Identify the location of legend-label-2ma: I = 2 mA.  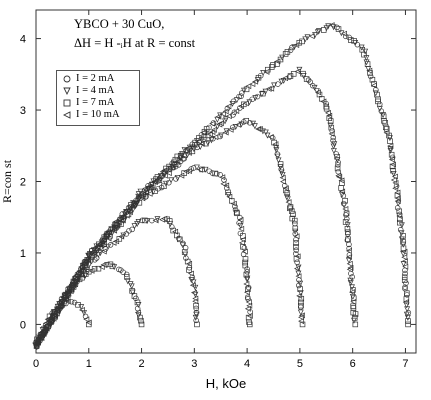
(95, 78).